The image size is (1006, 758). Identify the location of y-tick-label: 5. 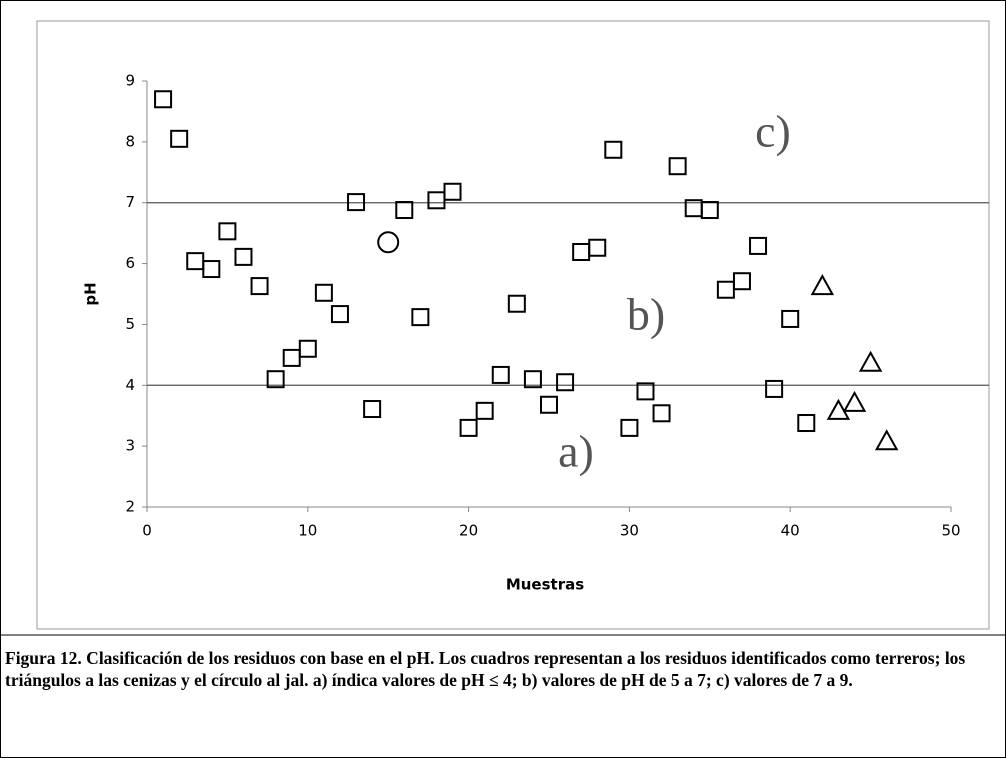
(130, 324).